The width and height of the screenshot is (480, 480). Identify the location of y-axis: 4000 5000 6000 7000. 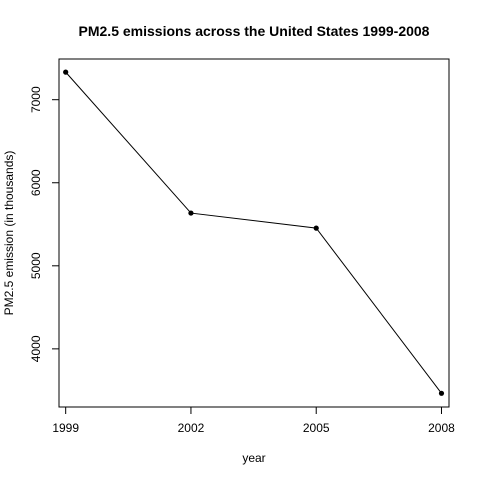
(44, 224).